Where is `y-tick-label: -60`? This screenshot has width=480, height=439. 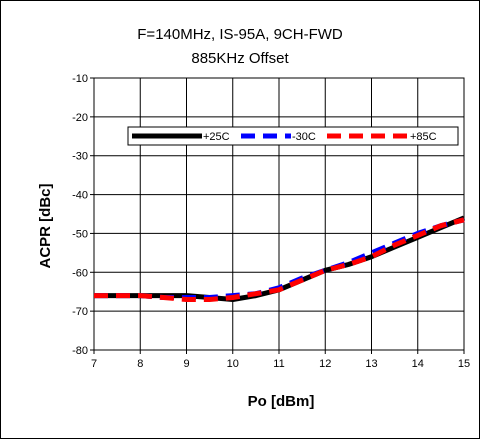 y-tick-label: -60 is located at coordinates (80, 273).